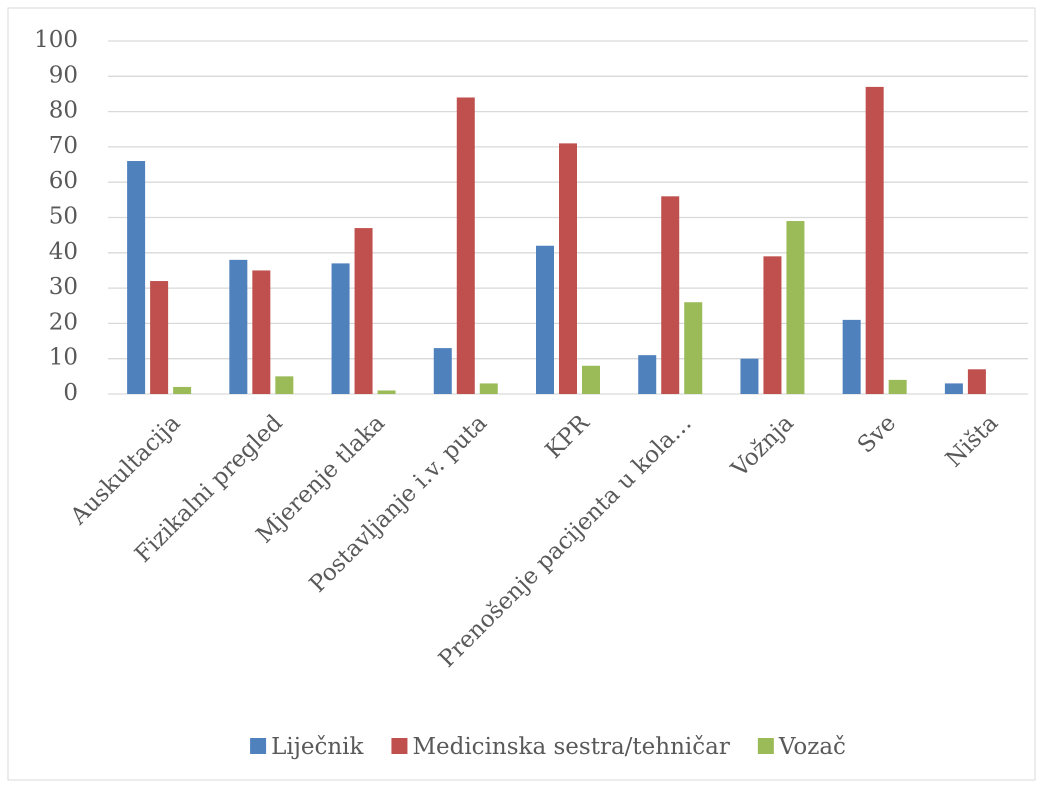 This screenshot has height=785, width=1046. What do you see at coordinates (399, 504) in the screenshot?
I see `x-tick-label: Postavljanje i.v. puta` at bounding box center [399, 504].